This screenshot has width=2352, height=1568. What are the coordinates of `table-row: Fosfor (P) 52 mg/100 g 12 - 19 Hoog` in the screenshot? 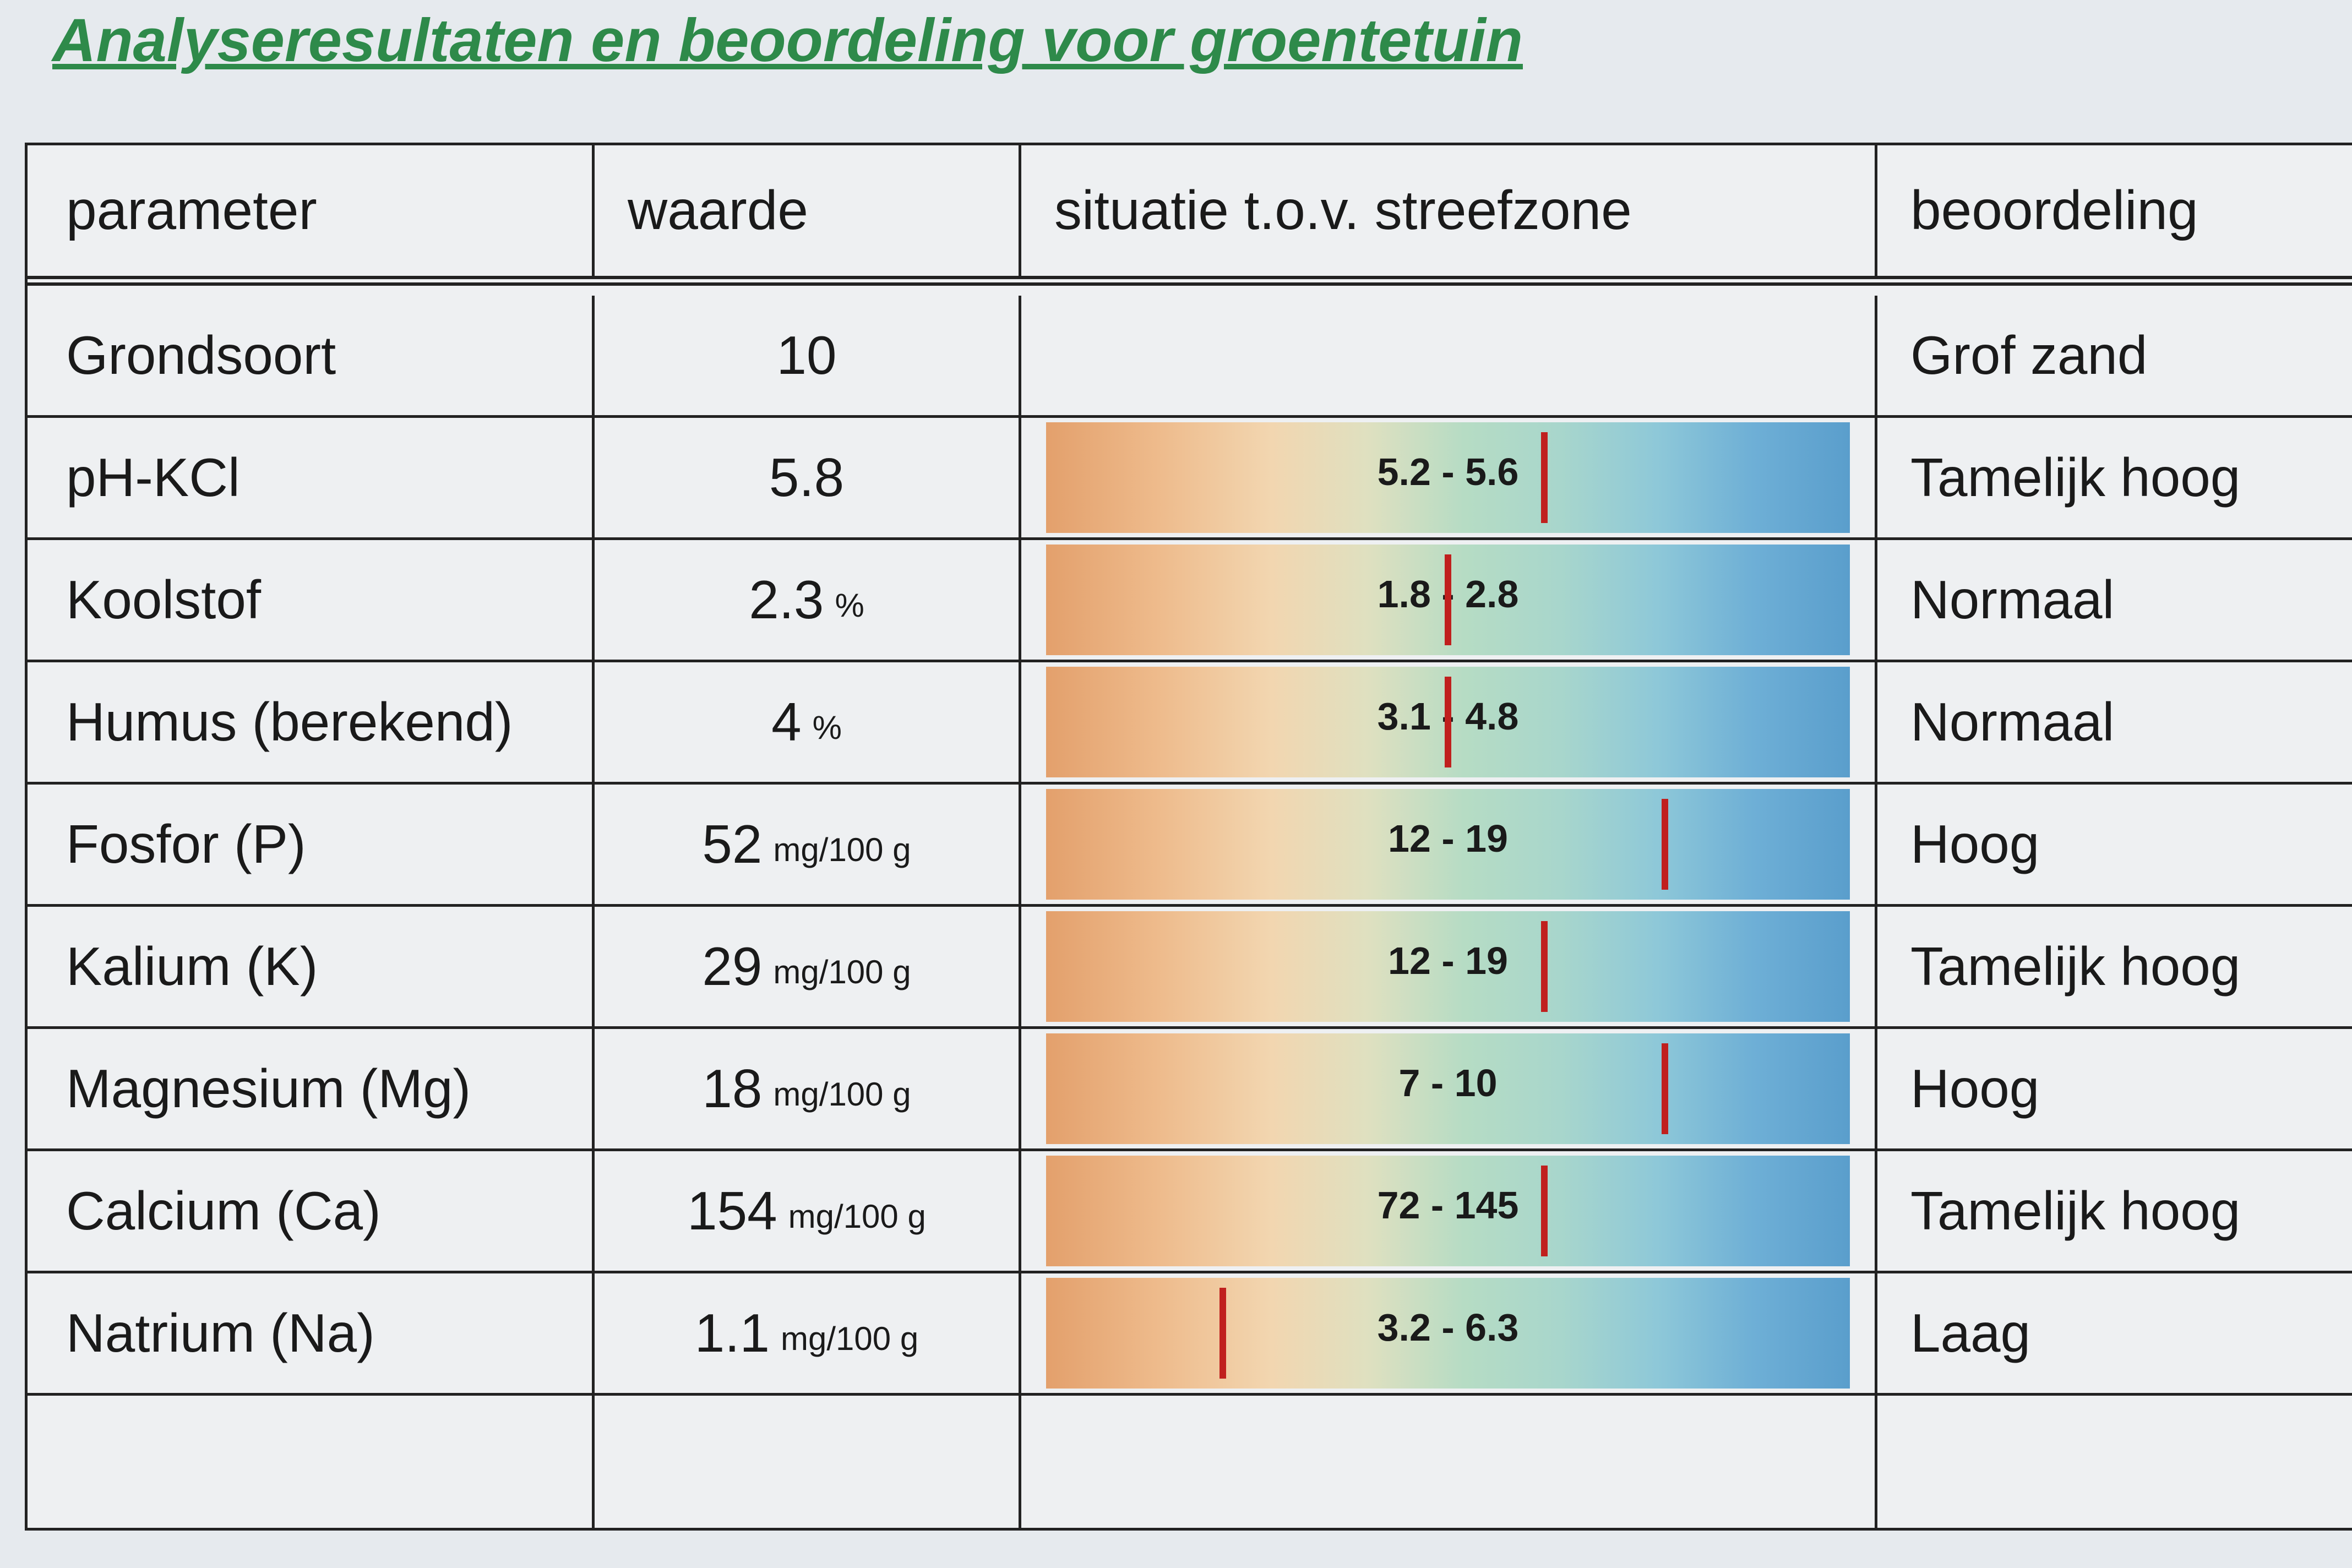 It's located at (1190, 846).